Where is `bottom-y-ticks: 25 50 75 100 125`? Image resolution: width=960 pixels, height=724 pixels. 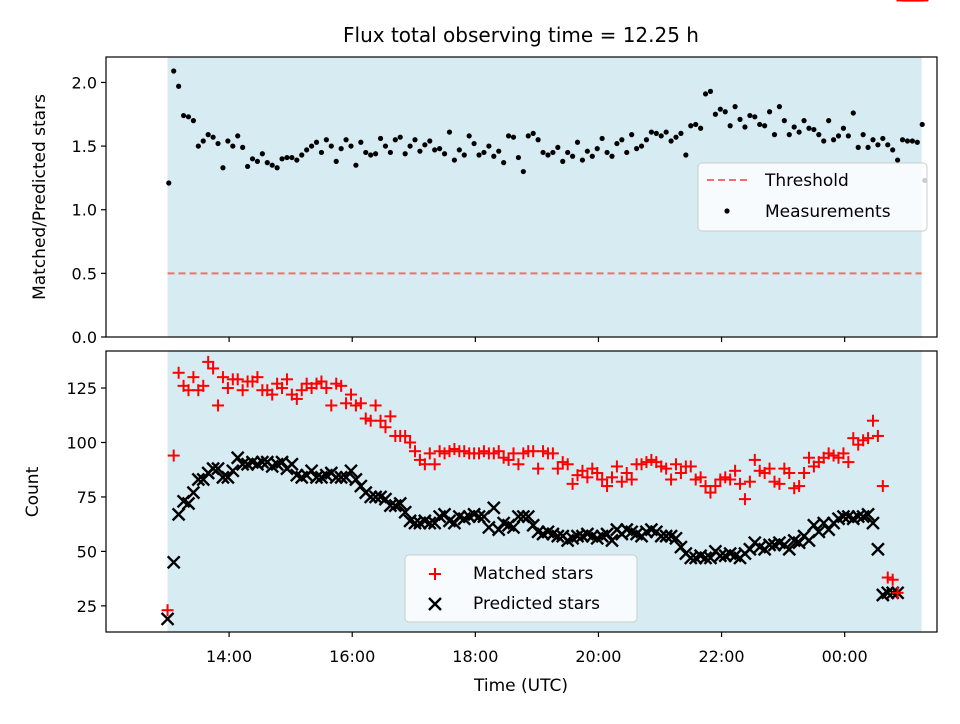
bottom-y-ticks: 25 50 75 100 125 is located at coordinates (86, 497).